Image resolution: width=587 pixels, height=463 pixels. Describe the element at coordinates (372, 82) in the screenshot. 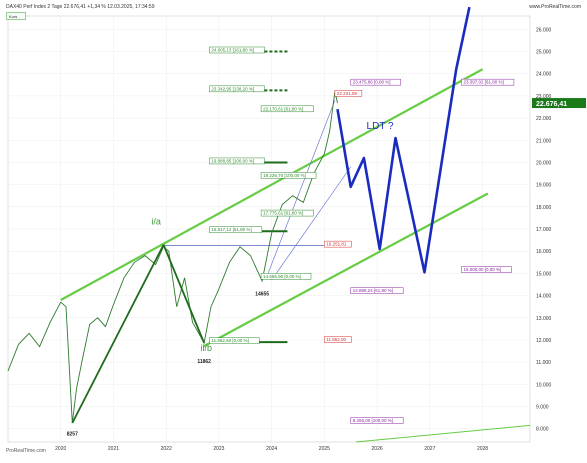

I see `fib-label: 23.475,86 [0,00 %]` at that location.